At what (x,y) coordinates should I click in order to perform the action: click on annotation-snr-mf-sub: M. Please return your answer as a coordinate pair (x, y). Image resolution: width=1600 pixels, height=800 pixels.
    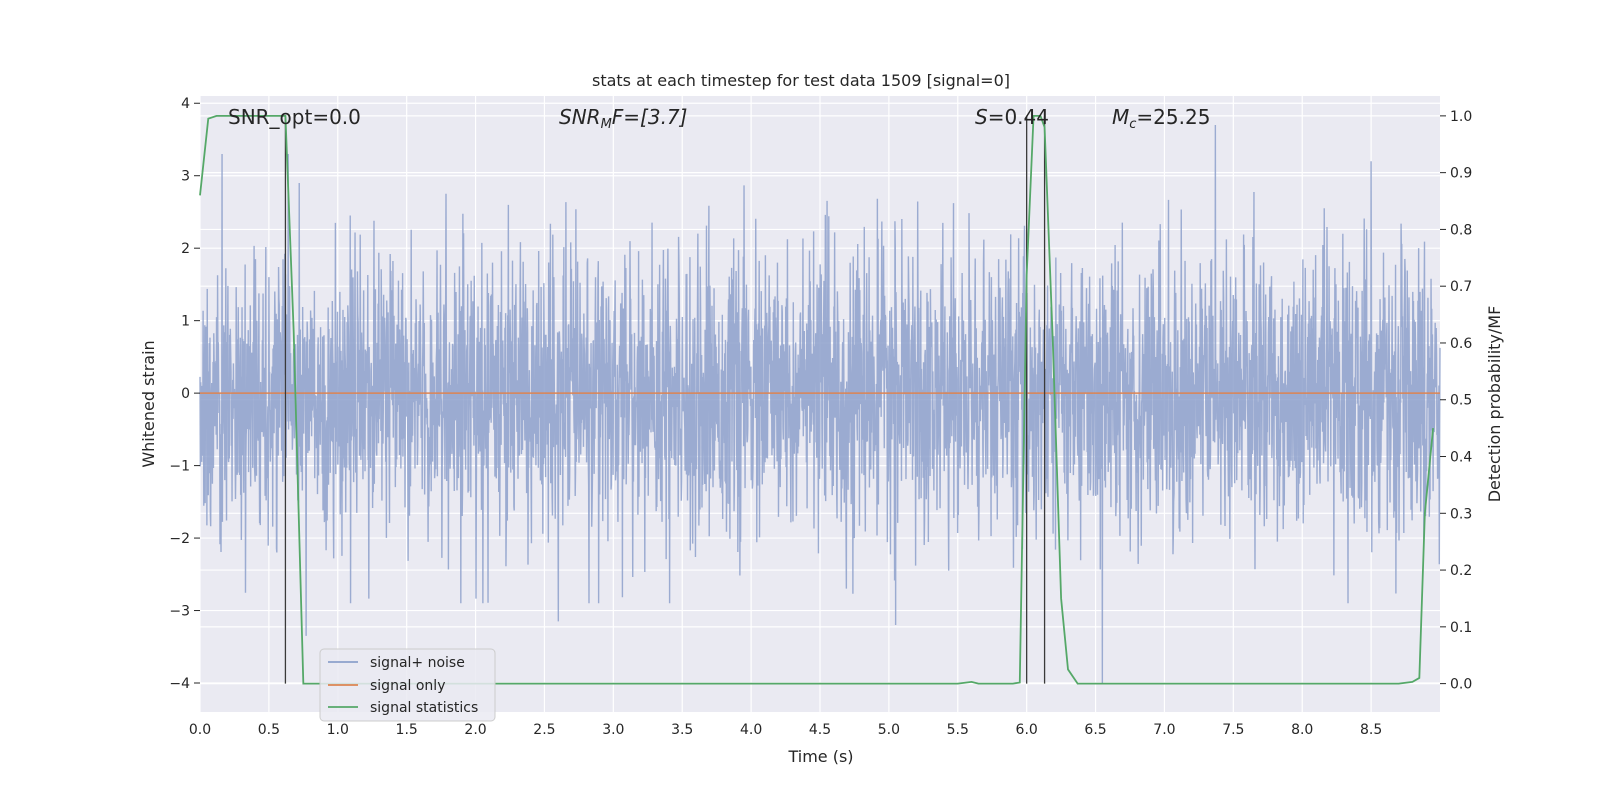
    Looking at the image, I should click on (606, 124).